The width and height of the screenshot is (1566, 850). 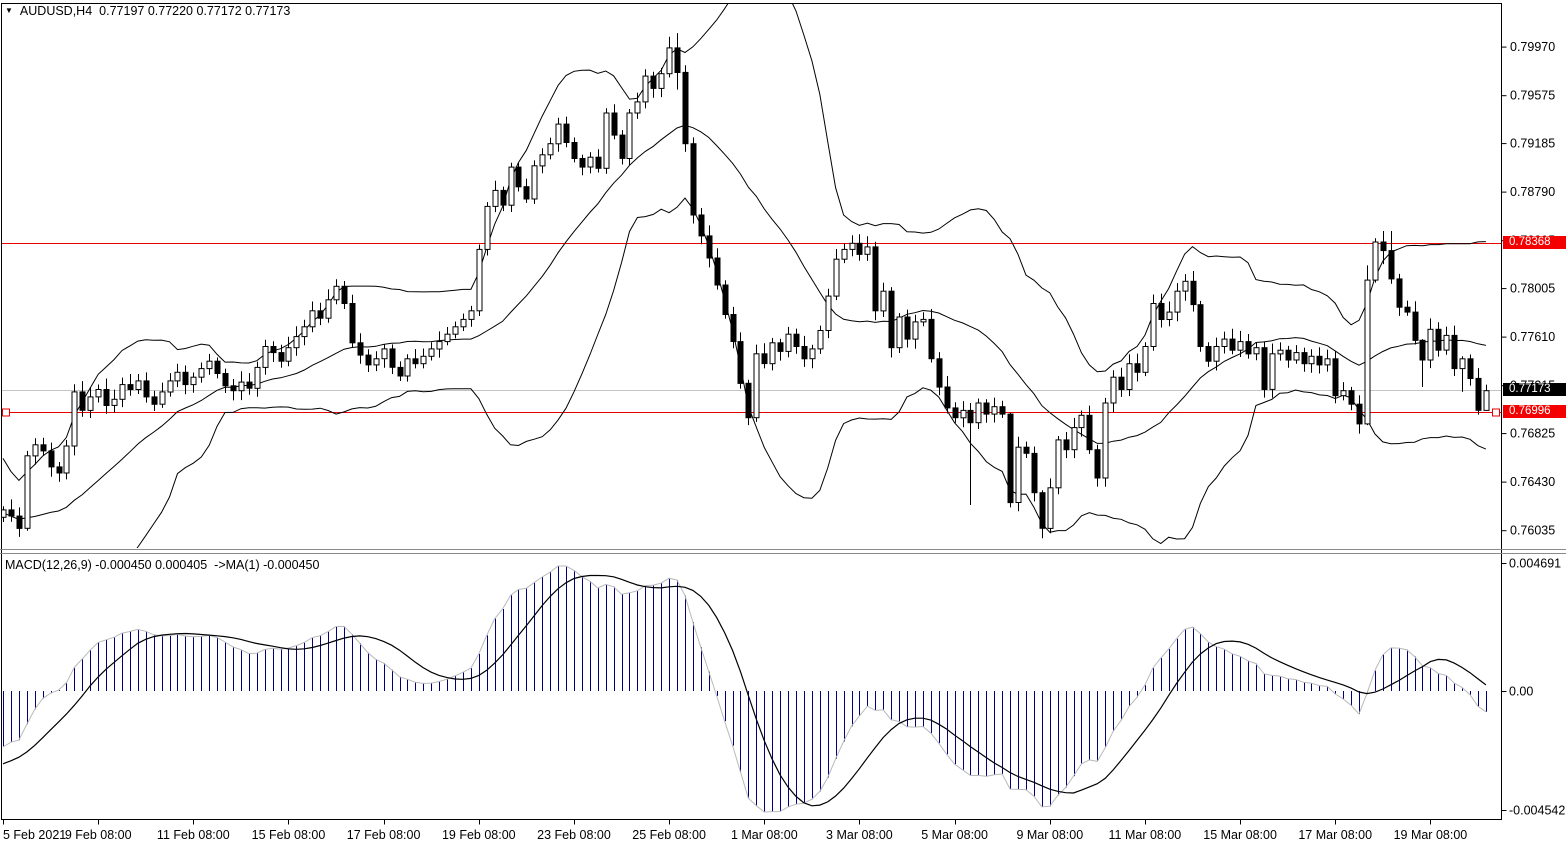 What do you see at coordinates (1532, 531) in the screenshot?
I see `price-tick-label: 0.76035` at bounding box center [1532, 531].